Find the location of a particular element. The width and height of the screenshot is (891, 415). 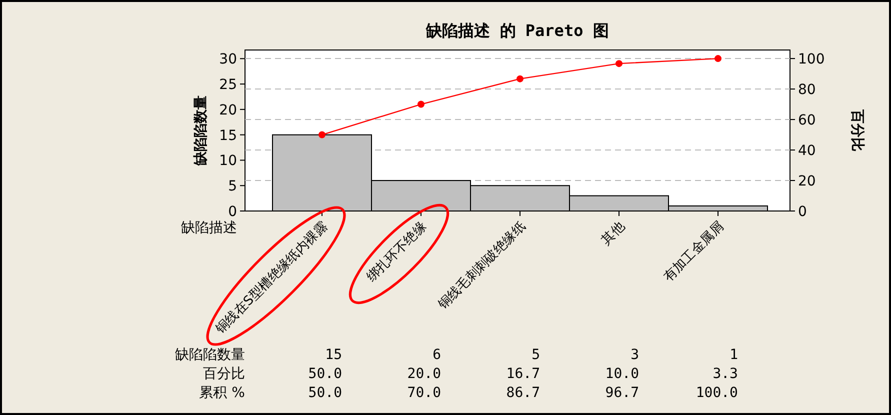

text: 50.0 is located at coordinates (325, 374).